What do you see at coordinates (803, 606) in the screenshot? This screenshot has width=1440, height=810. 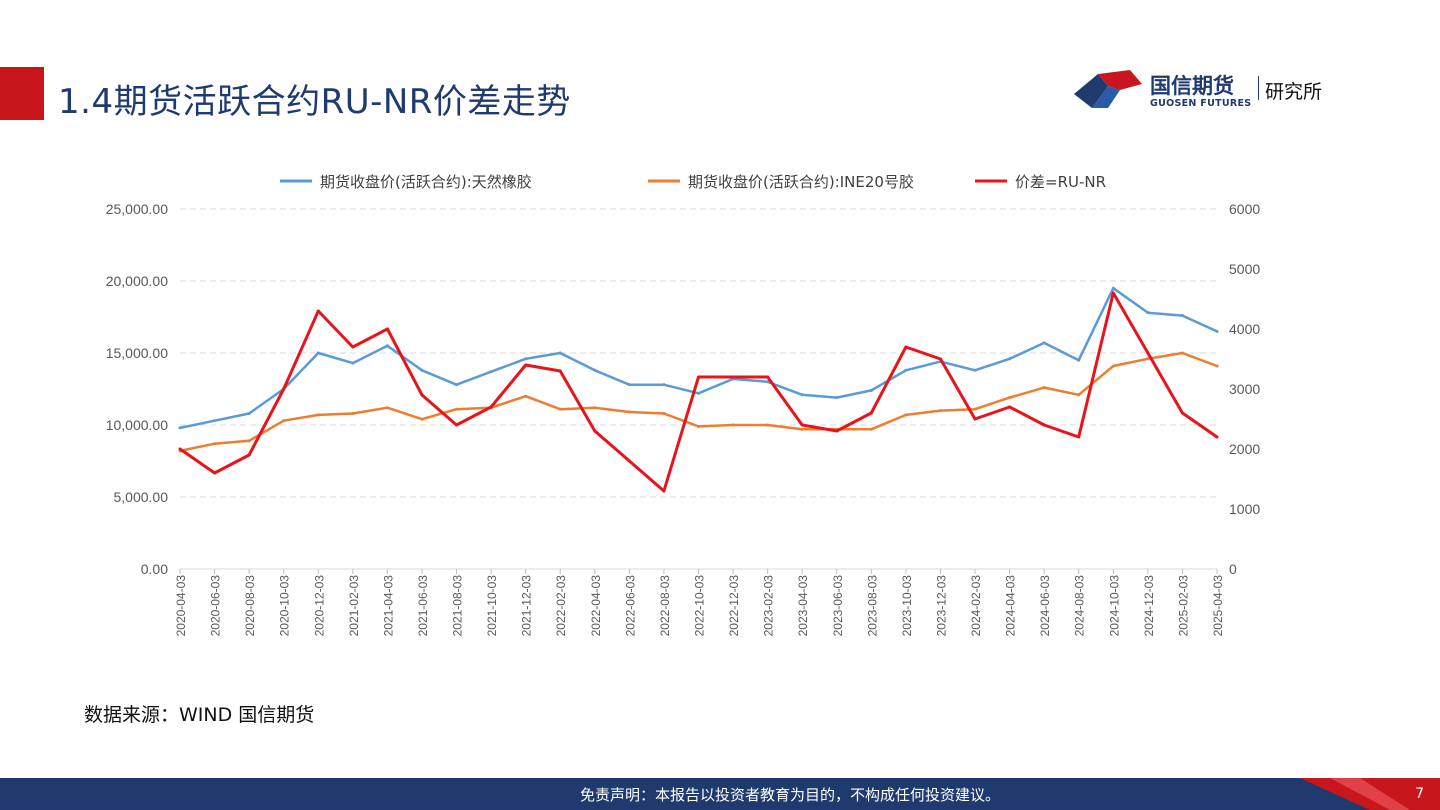 I see `x-tick-label: 2023-04-03` at bounding box center [803, 606].